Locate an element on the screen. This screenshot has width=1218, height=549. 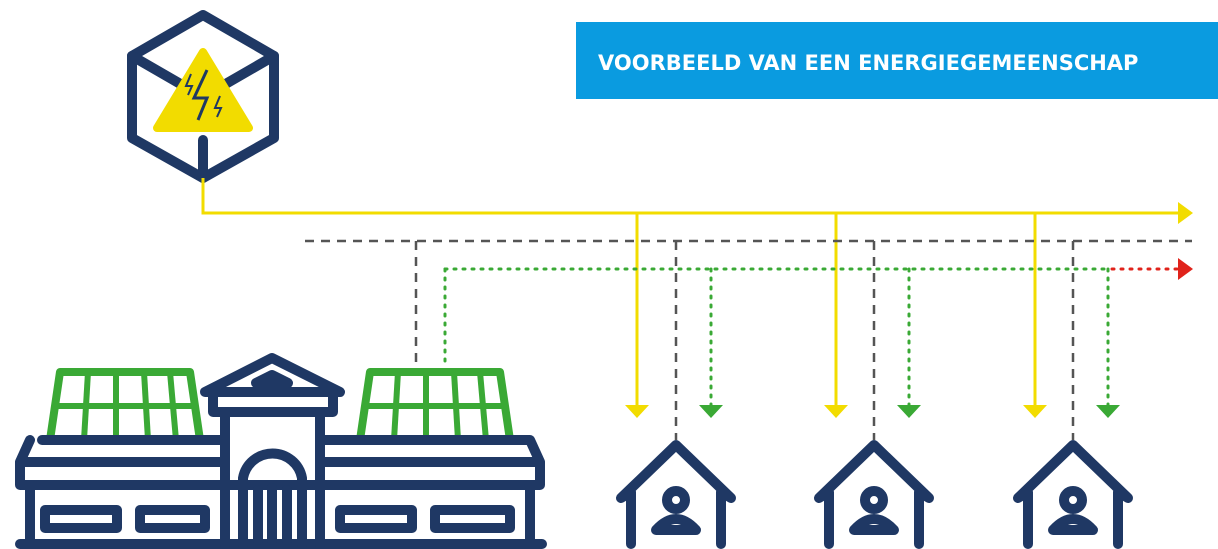
title-banner: VOORBEELD VAN EEN ENERGIEGEMEENSCHAP is located at coordinates (897, 60).